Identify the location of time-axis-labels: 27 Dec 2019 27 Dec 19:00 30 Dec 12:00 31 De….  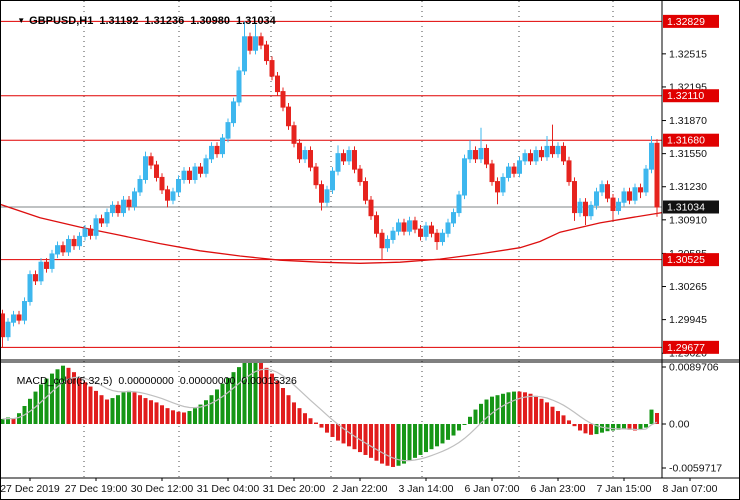
(359, 486).